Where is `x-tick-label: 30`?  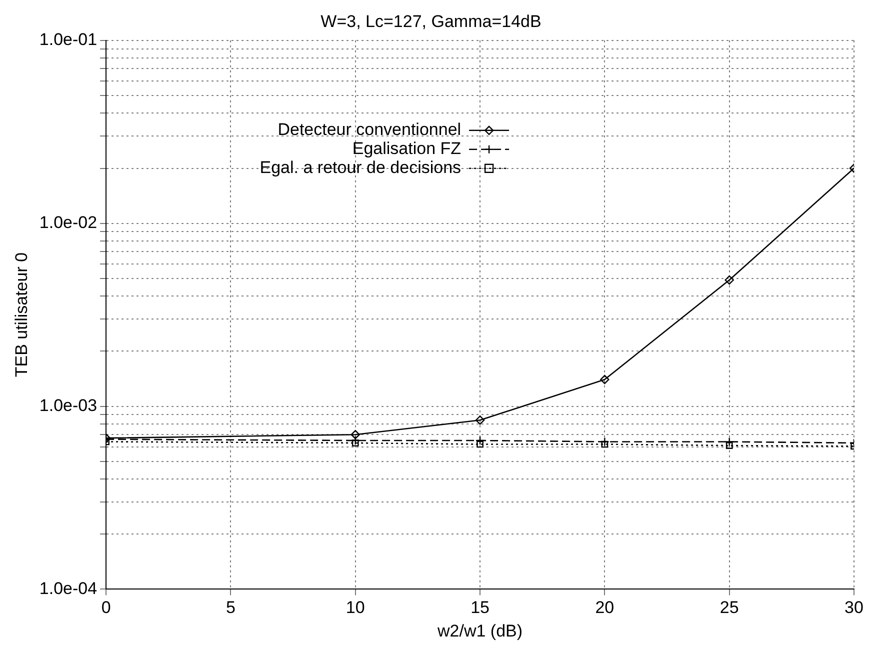 x-tick-label: 30 is located at coordinates (854, 608).